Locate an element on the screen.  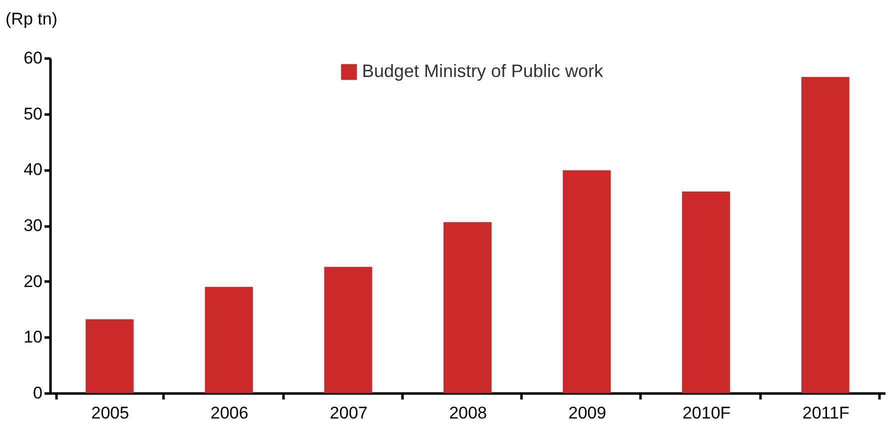
x-tick-label: 2006 is located at coordinates (229, 413).